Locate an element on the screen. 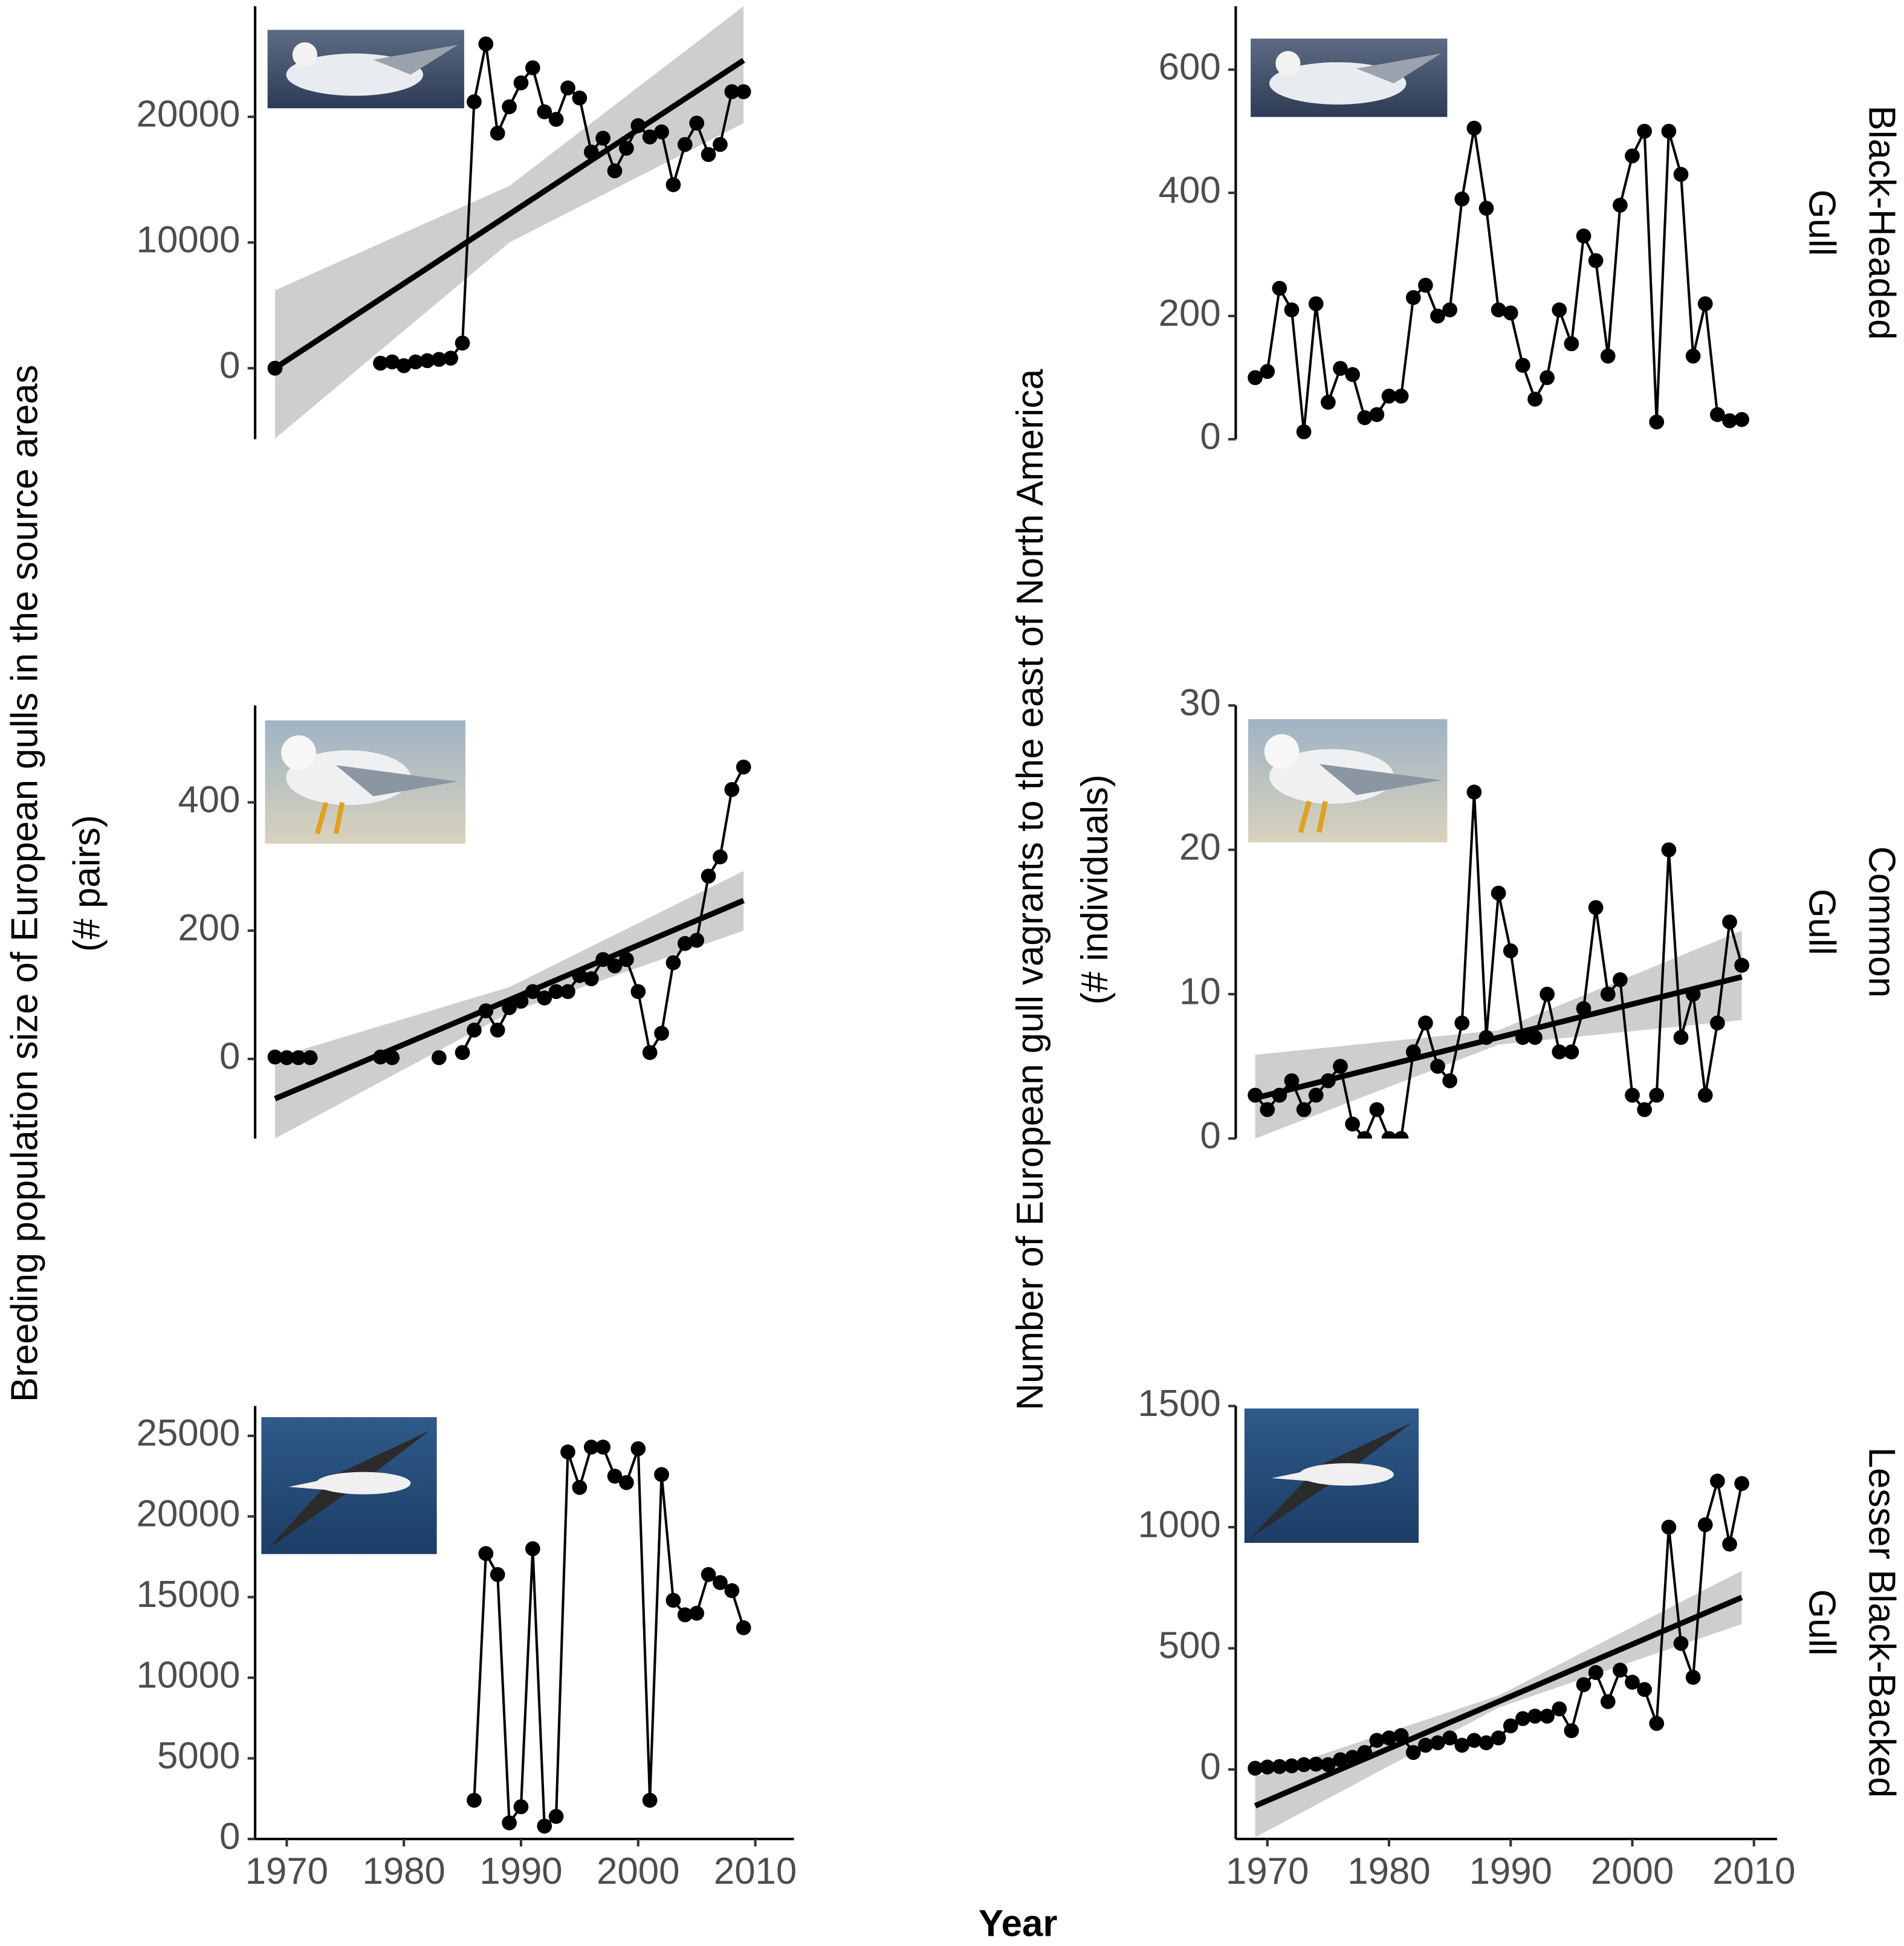 The width and height of the screenshot is (1904, 1946). y-axis-subtitle: (# pairs) is located at coordinates (87, 883).